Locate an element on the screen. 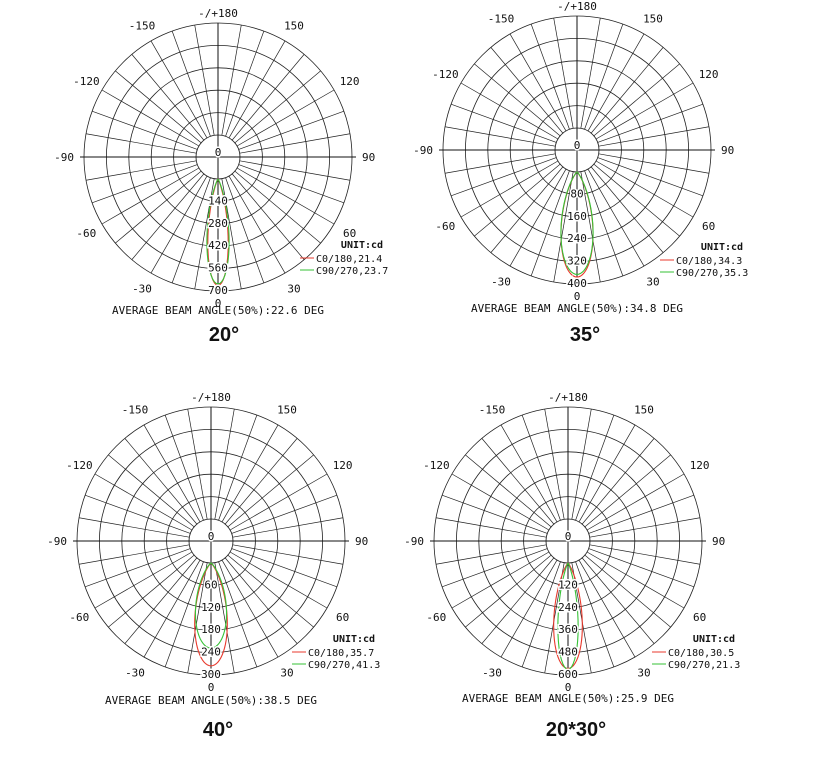 Image resolution: width=822 pixels, height=759 pixels. radial-tick-label: 160 is located at coordinates (577, 216).